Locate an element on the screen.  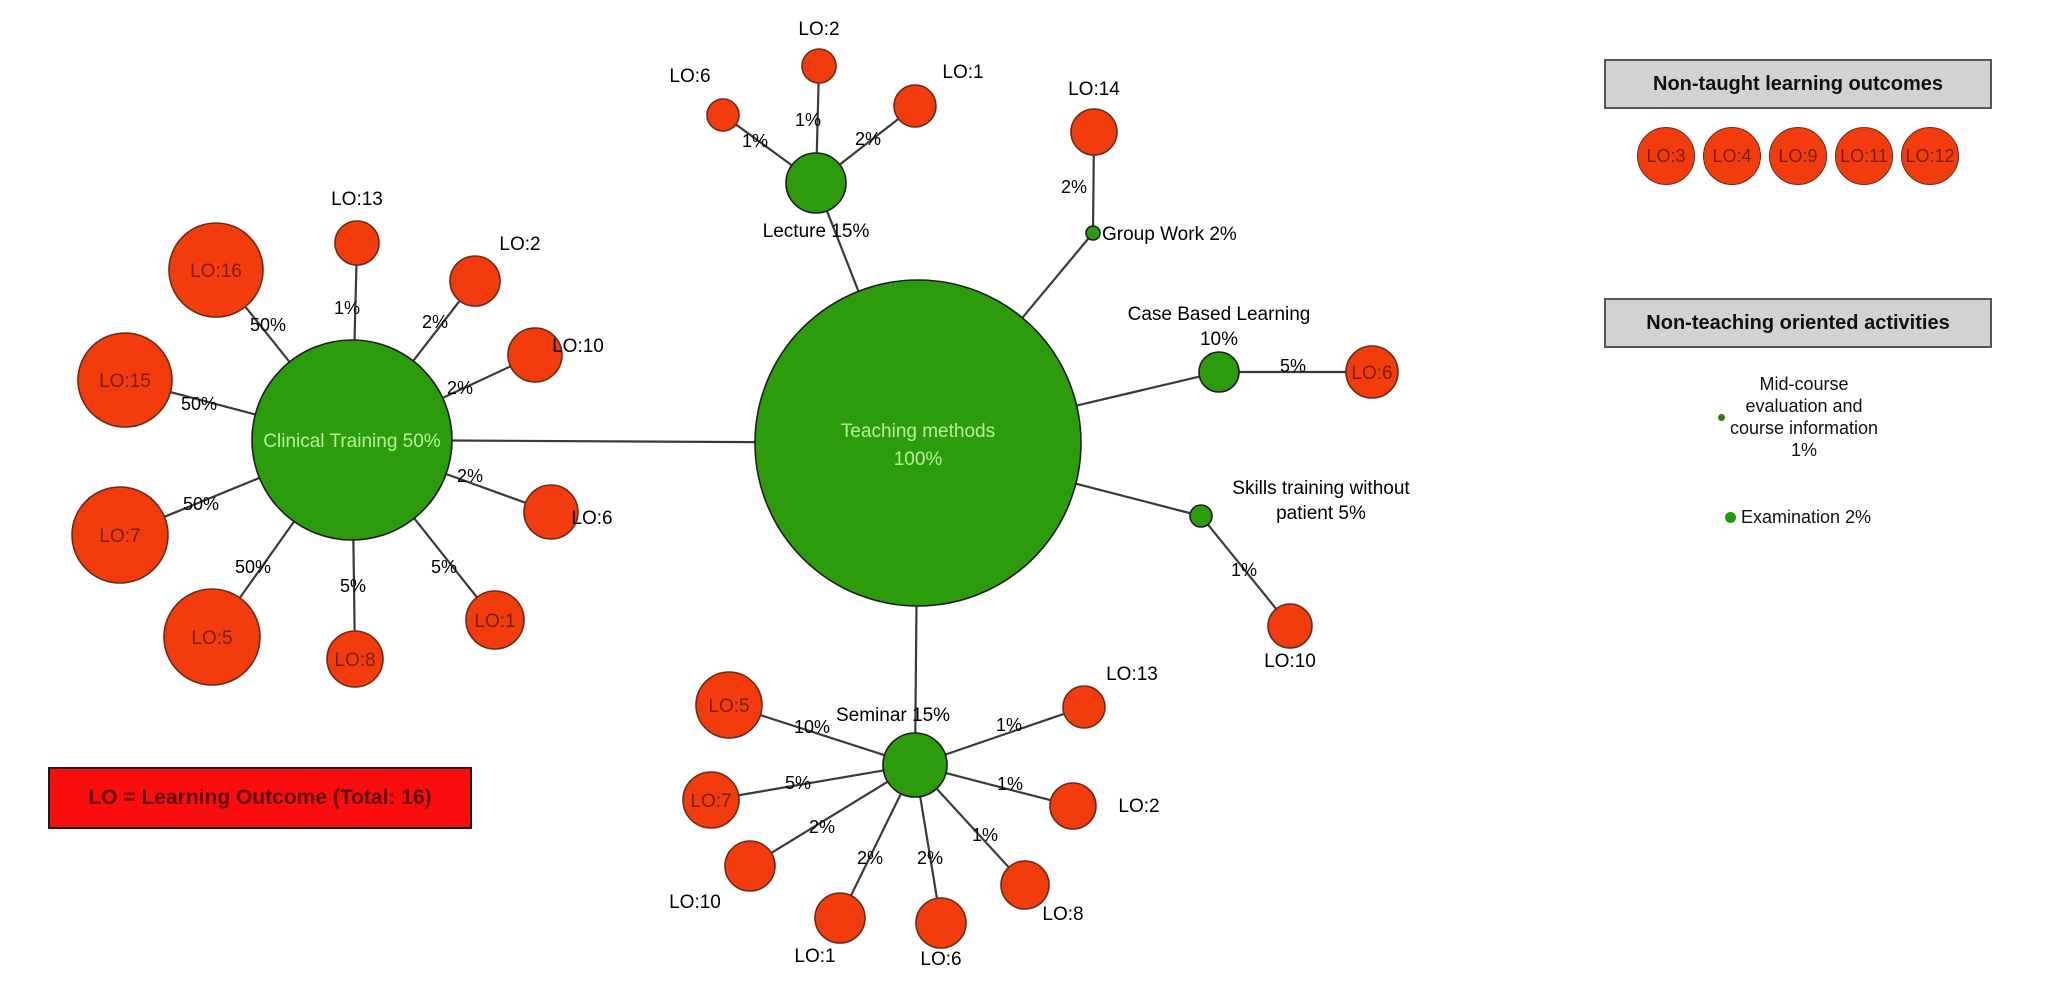
legend-chip-label: LO:4 is located at coordinates (1732, 155).